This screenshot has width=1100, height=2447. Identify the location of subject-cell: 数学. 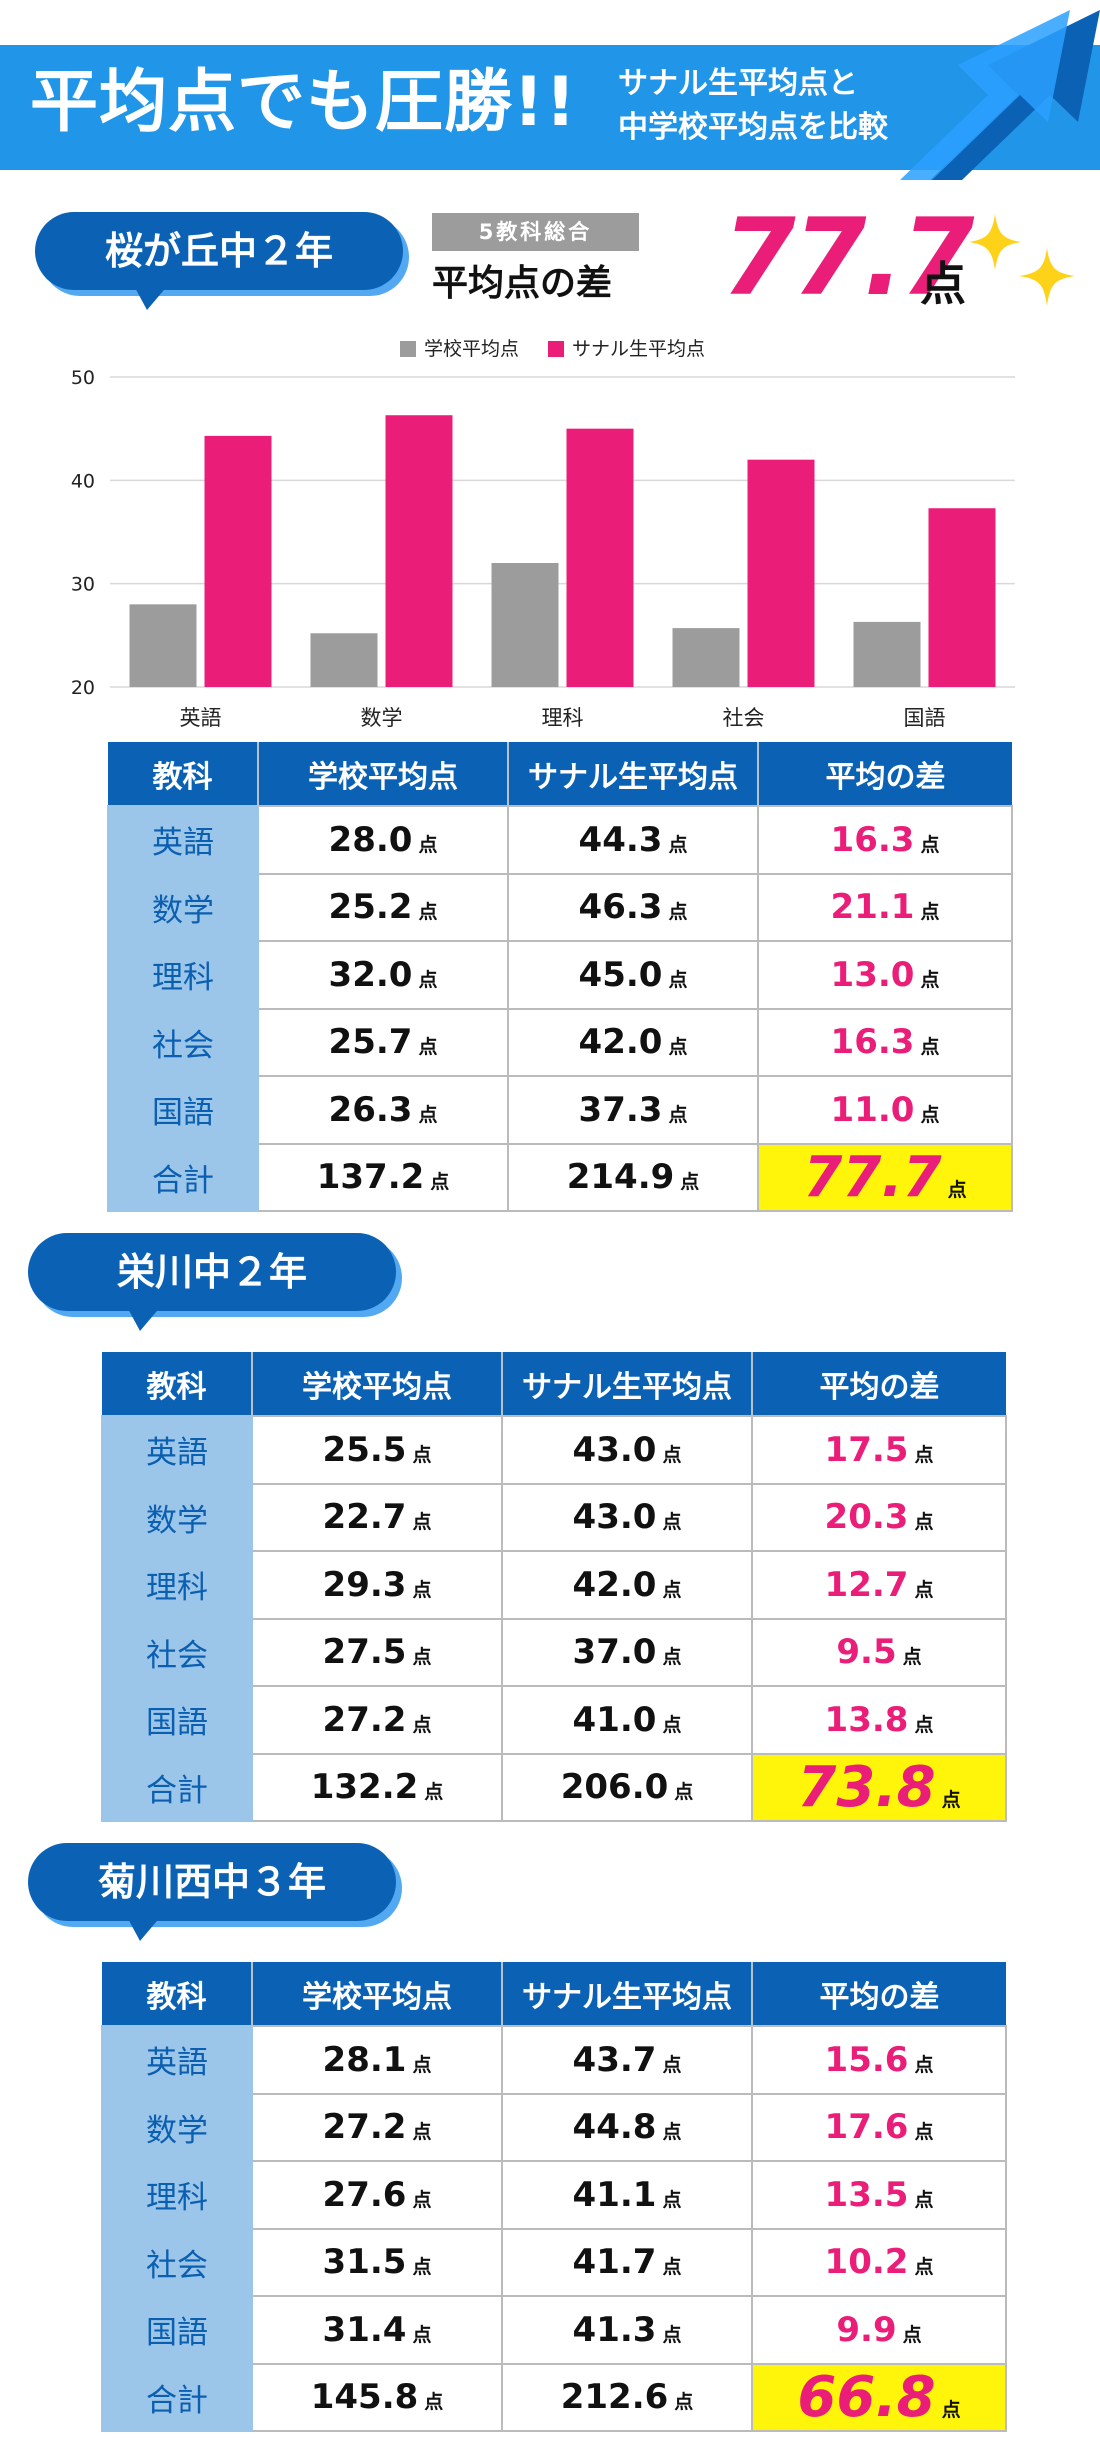
(183, 907).